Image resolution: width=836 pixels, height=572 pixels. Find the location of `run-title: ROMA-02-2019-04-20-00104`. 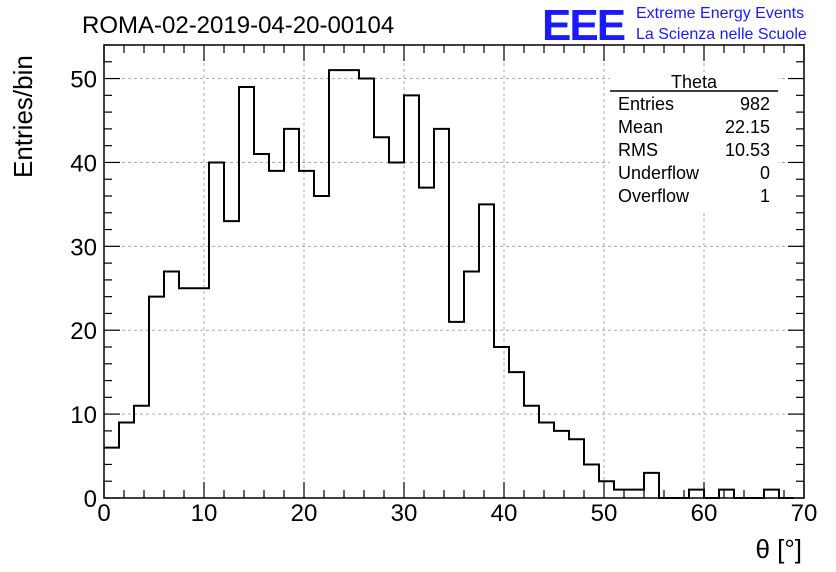

run-title: ROMA-02-2019-04-20-00104 is located at coordinates (238, 25).